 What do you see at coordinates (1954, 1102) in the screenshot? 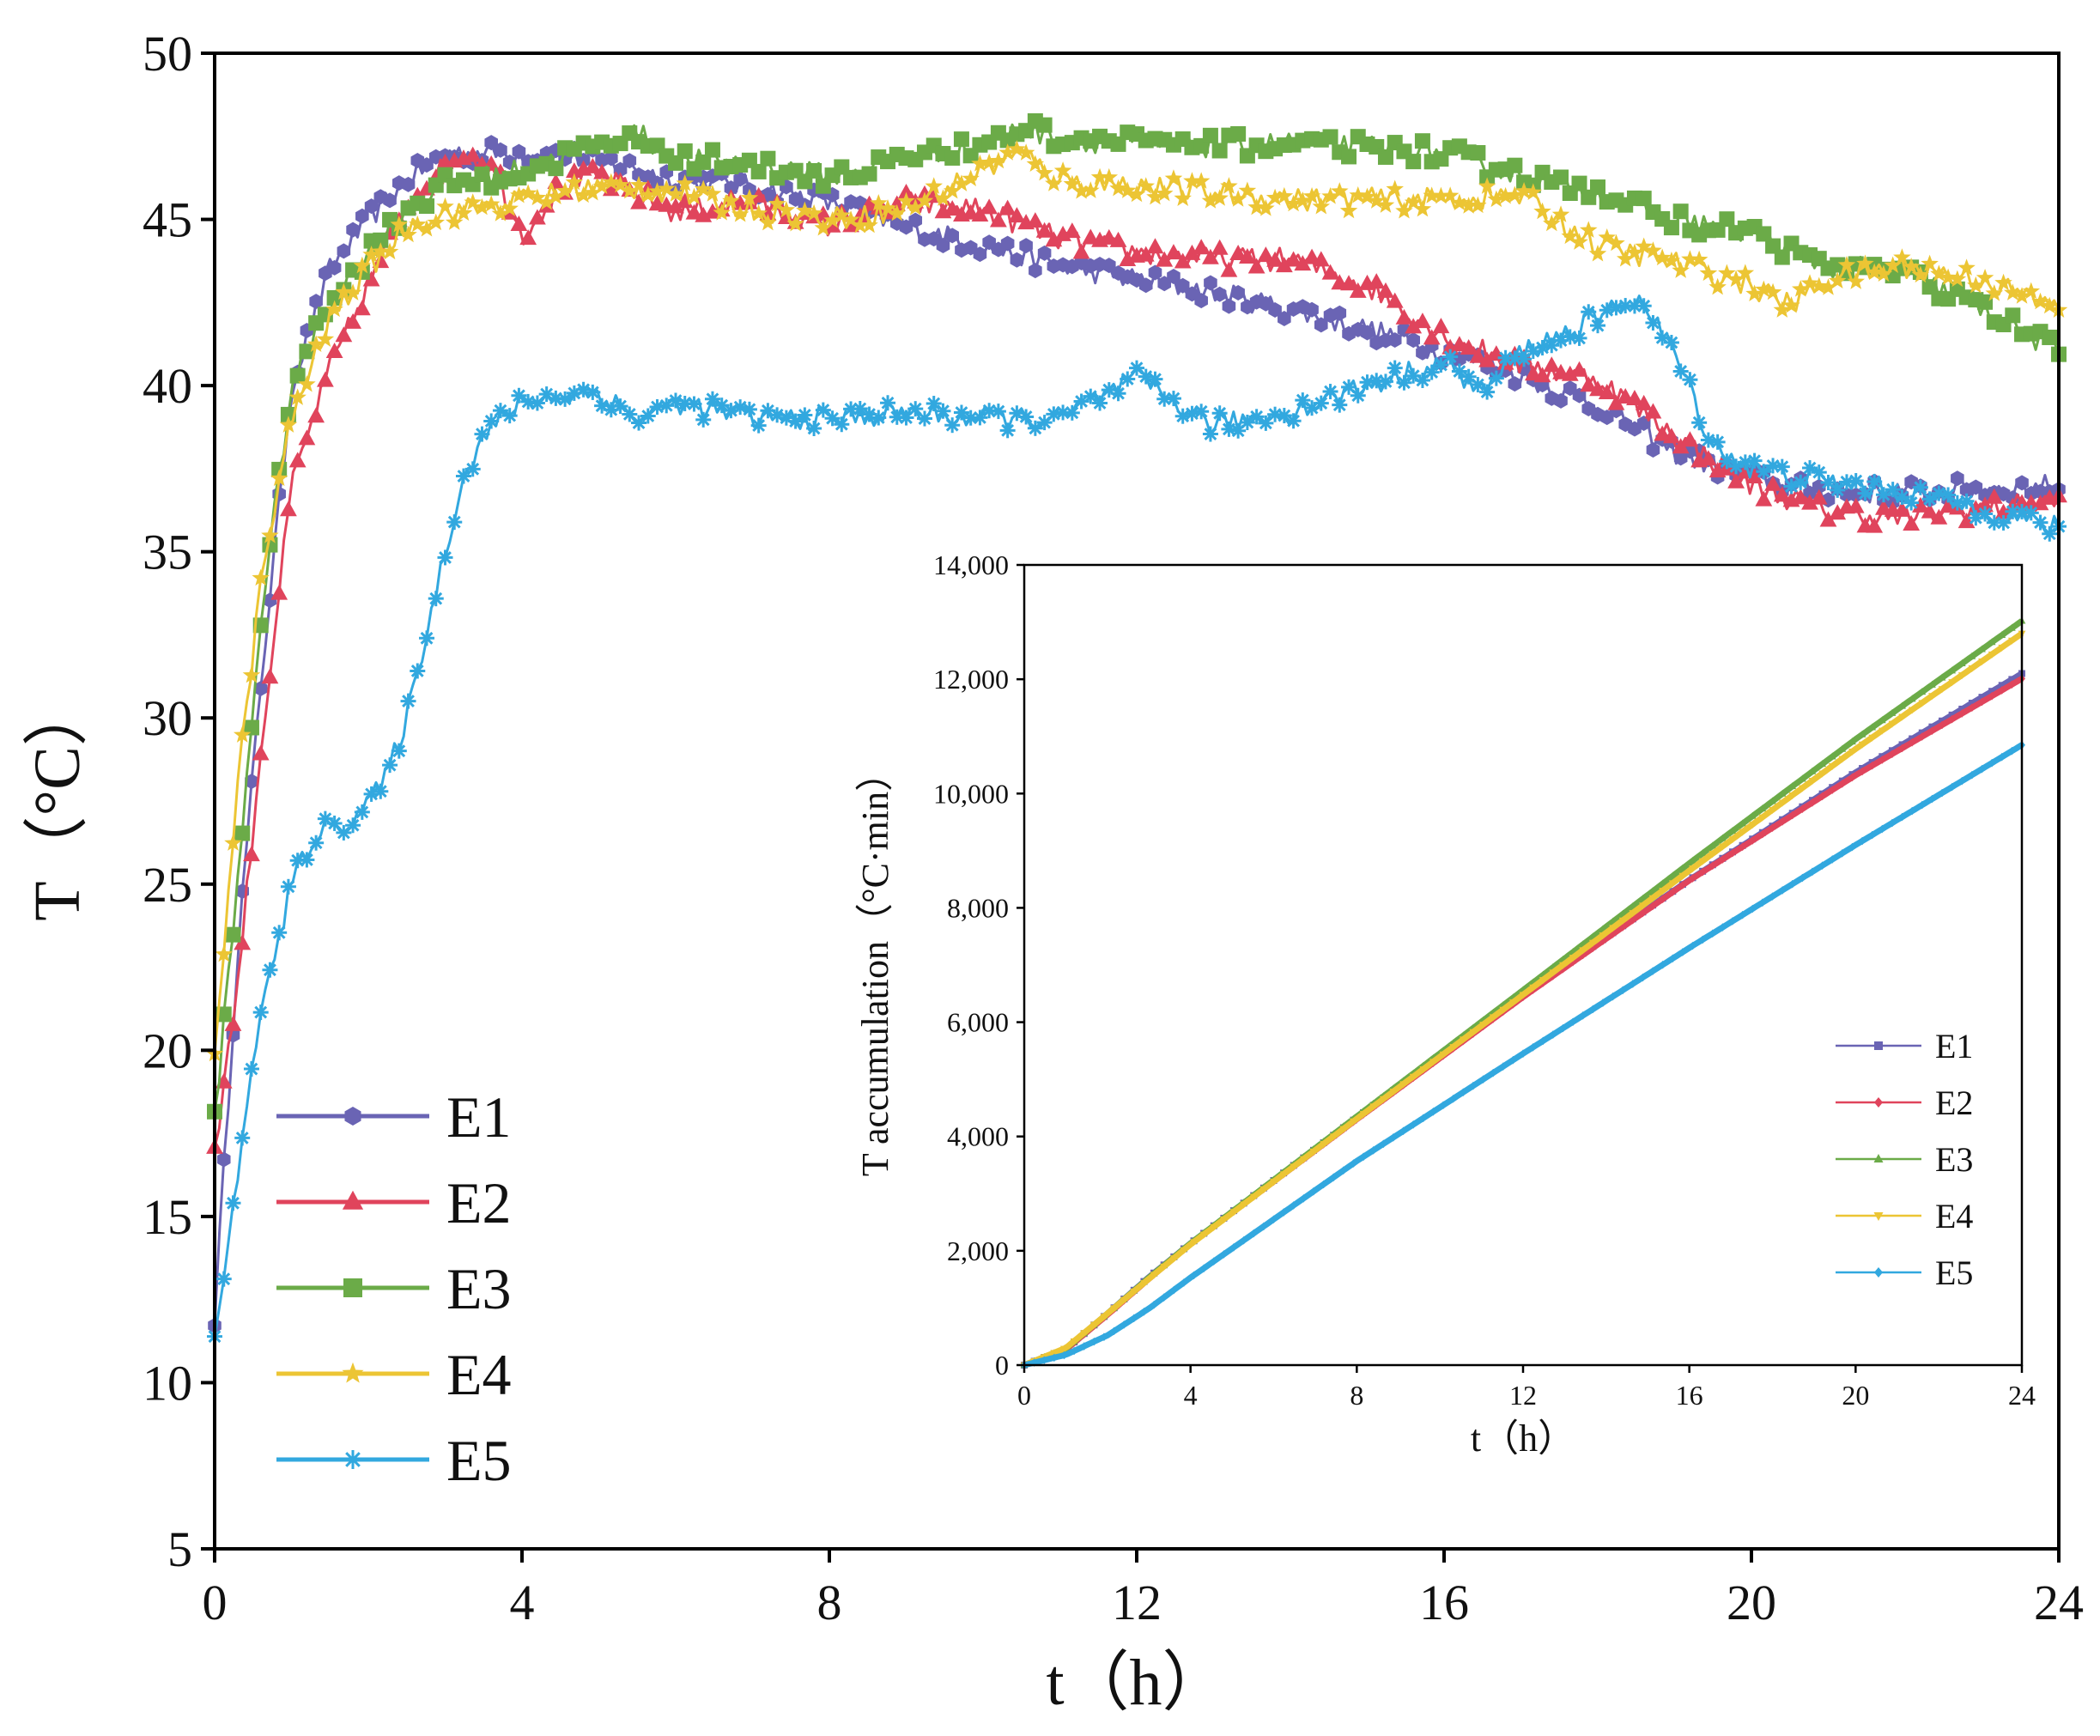
I see `legend-label: E2` at bounding box center [1954, 1102].